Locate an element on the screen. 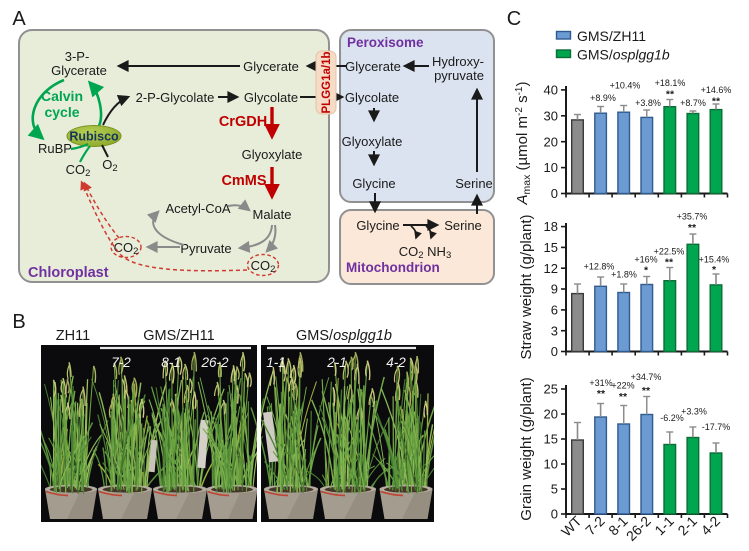 The height and width of the screenshot is (551, 749). svg-text: ZH11 is located at coordinates (73, 336).